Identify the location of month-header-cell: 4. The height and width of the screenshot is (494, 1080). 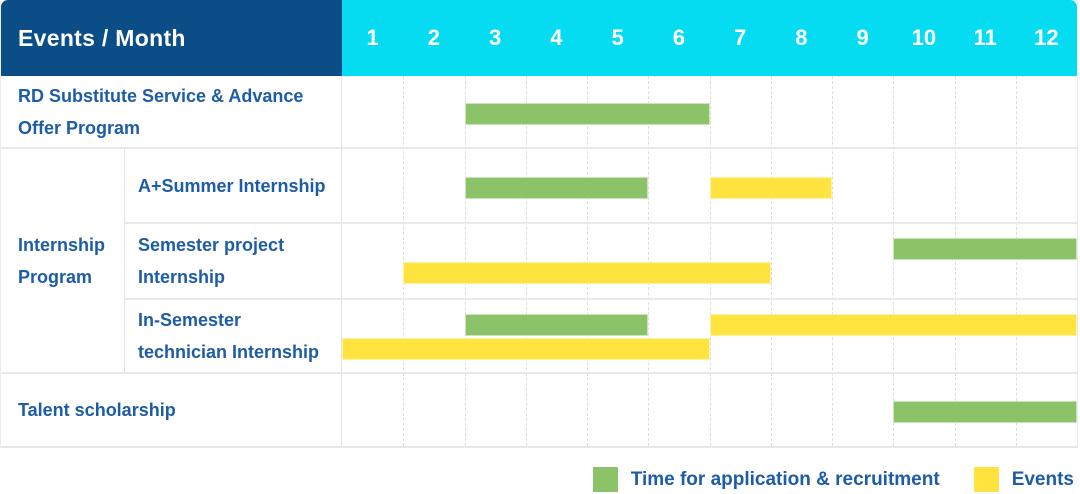
(556, 37).